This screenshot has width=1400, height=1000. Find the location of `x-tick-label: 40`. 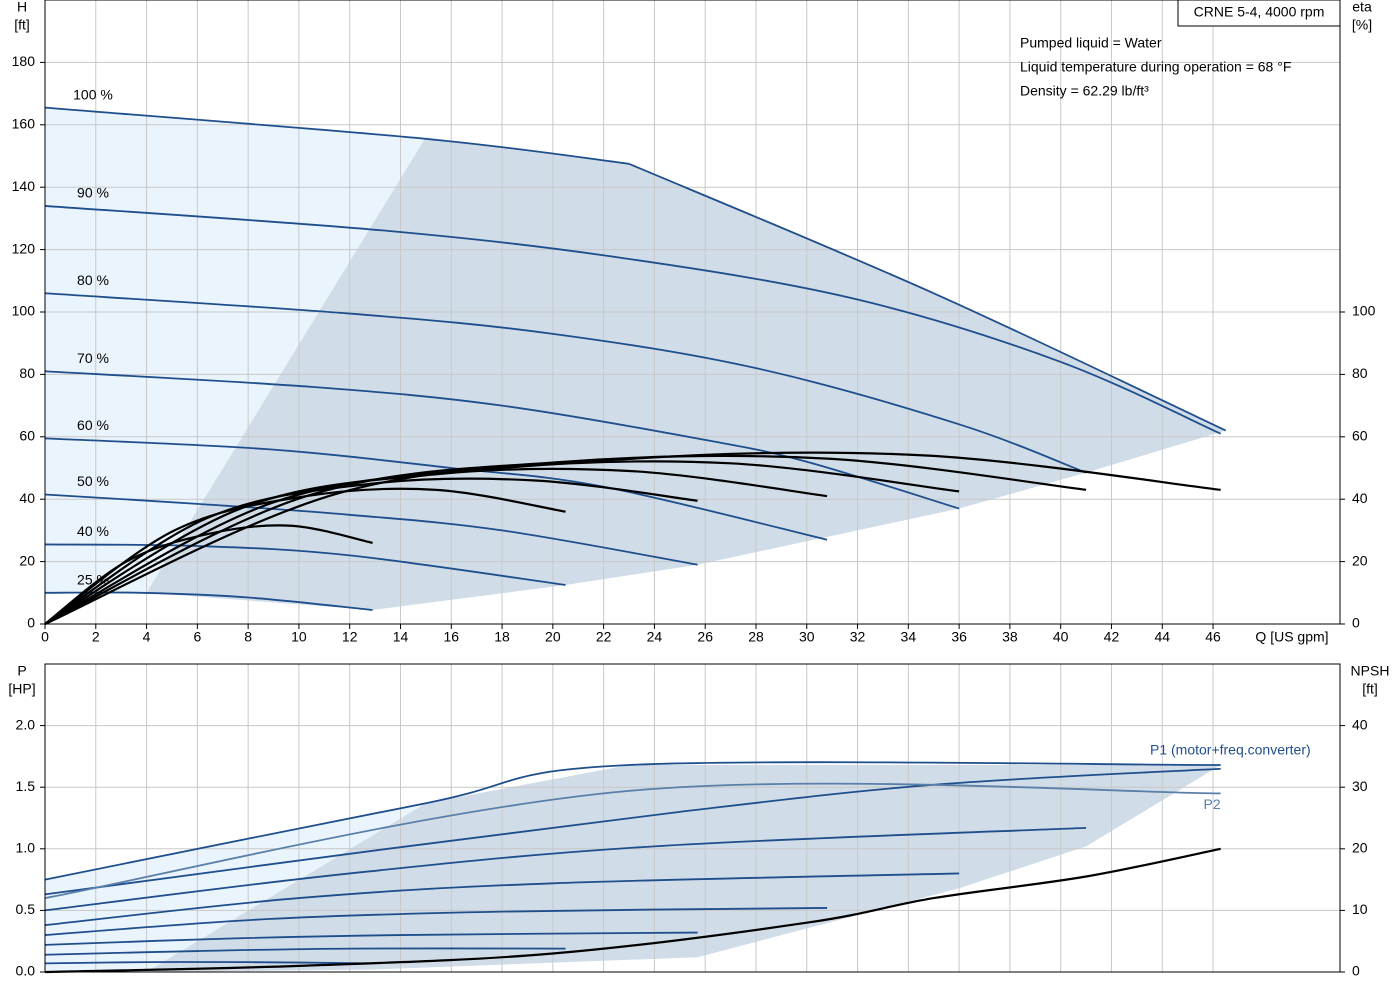

x-tick-label: 40 is located at coordinates (1061, 637).